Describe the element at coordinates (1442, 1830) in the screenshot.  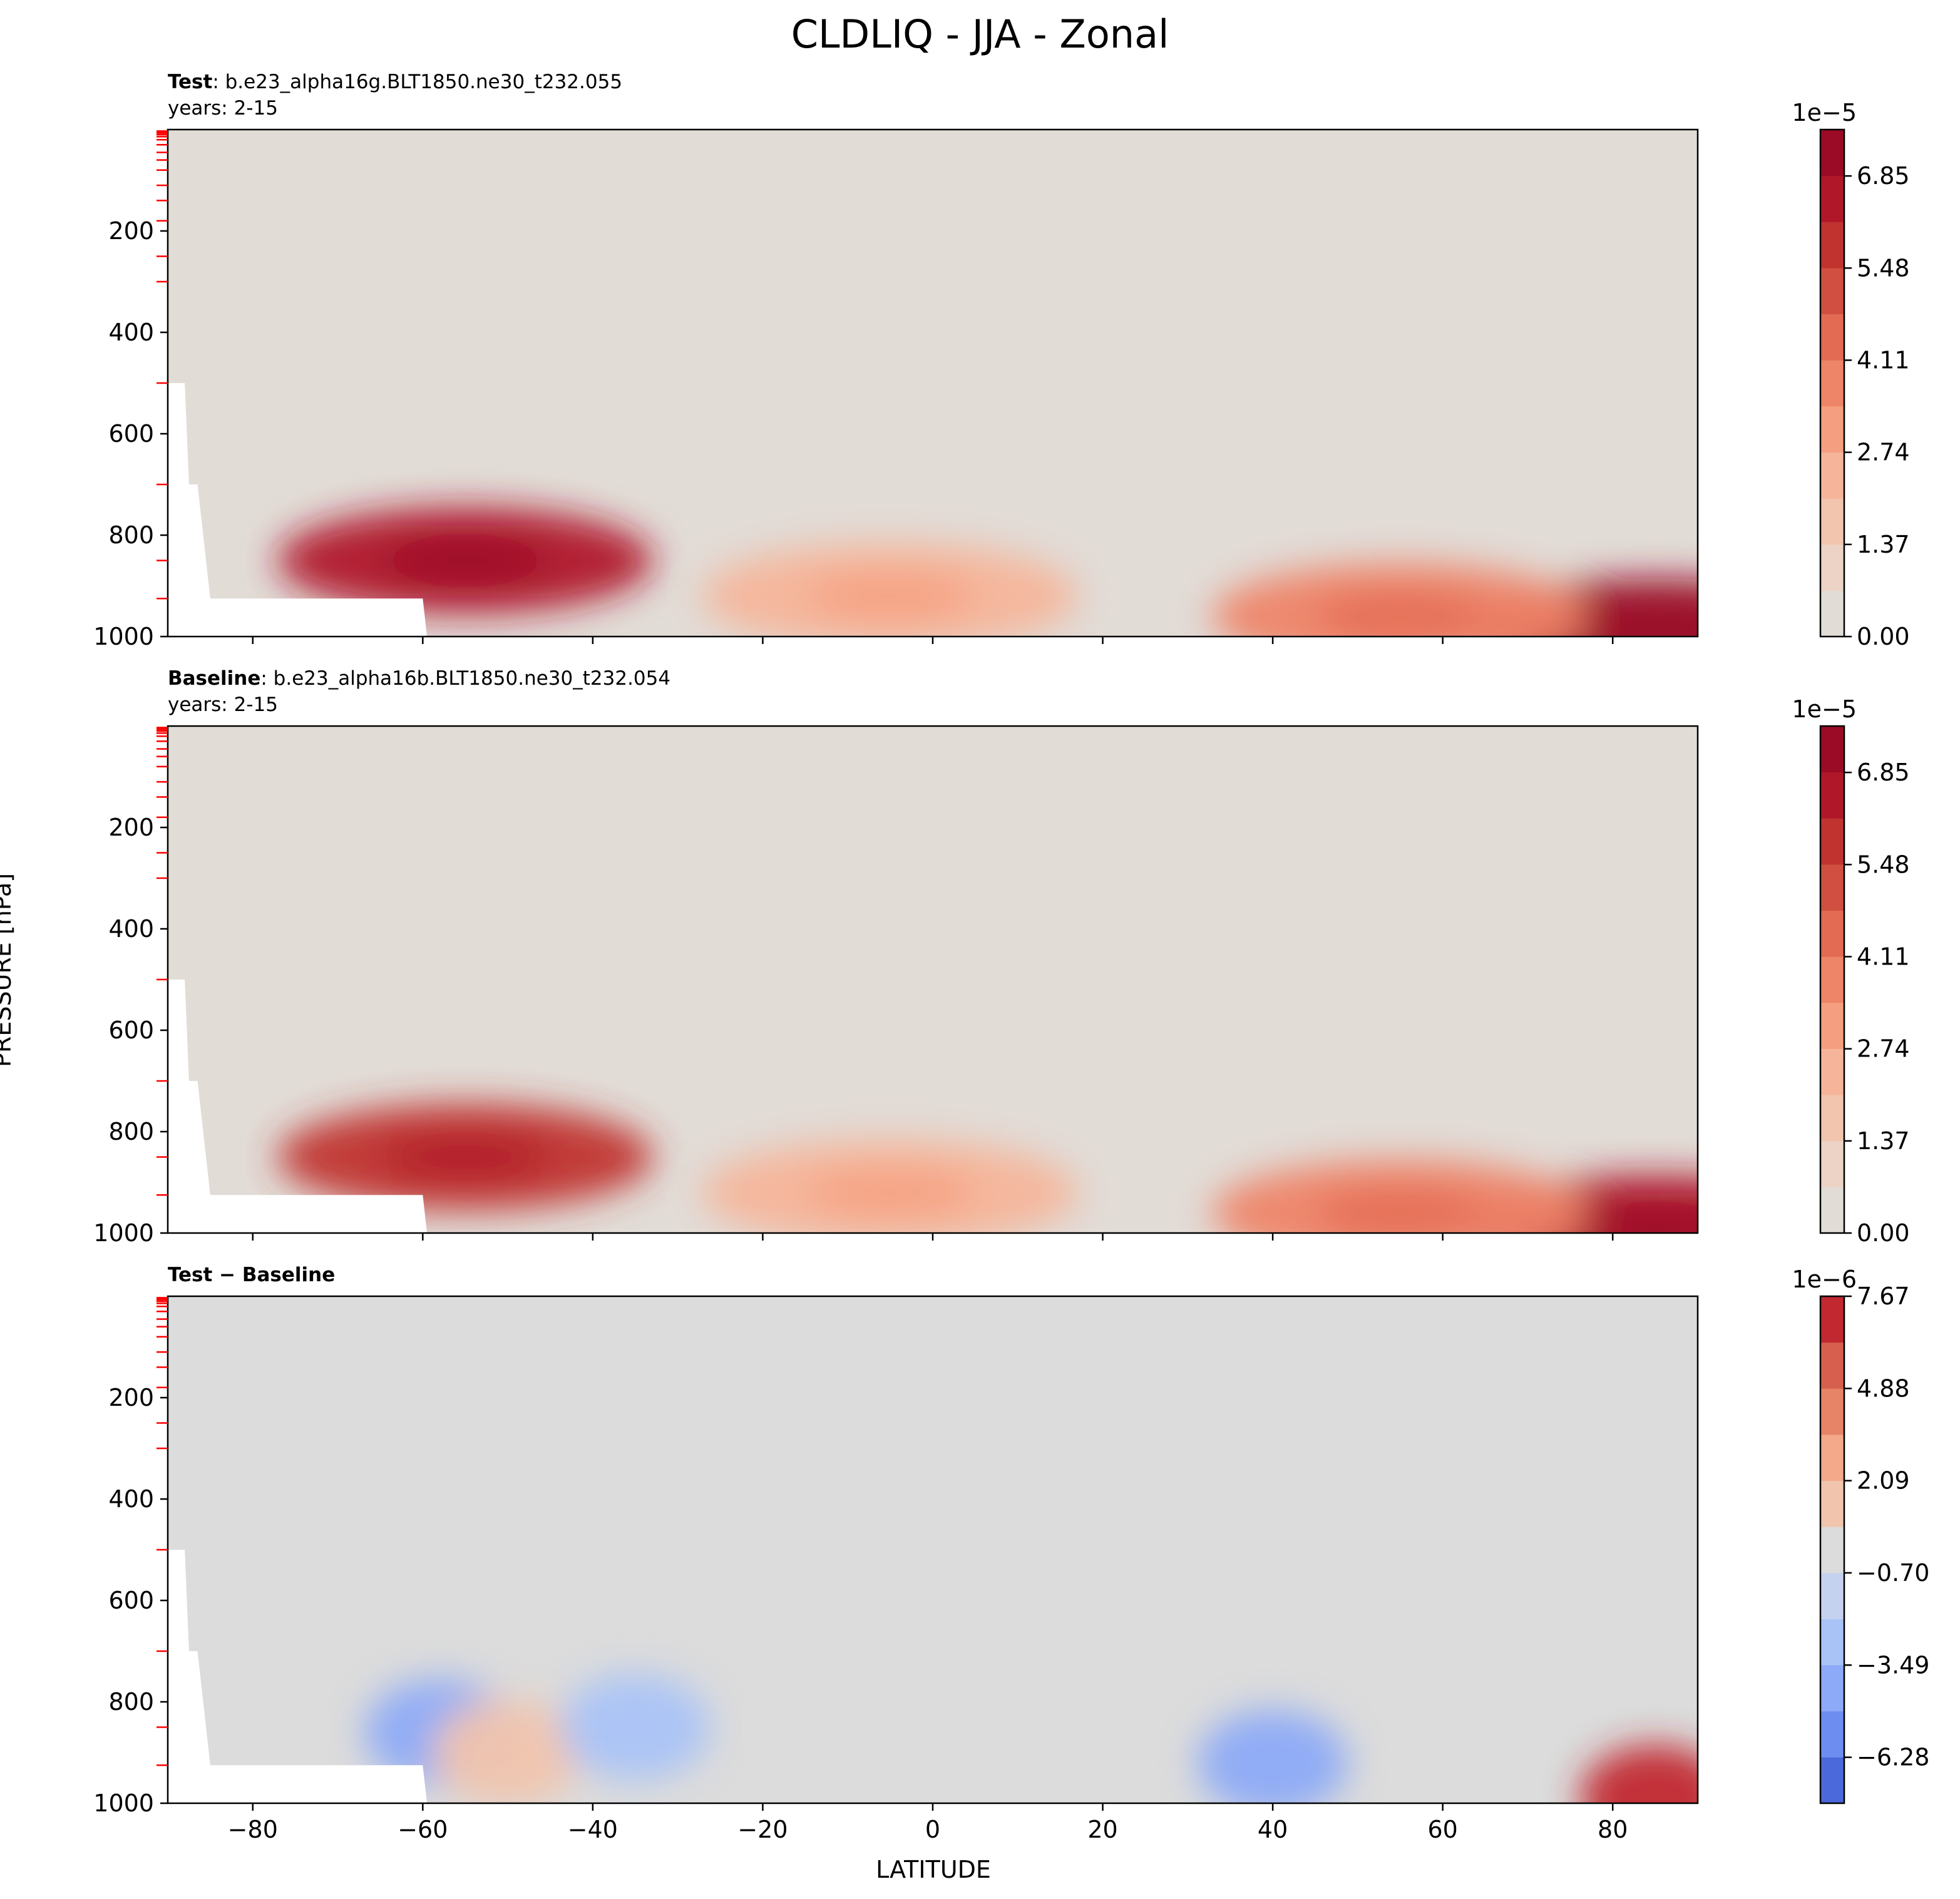
I see `x-tick-label: 60` at that location.